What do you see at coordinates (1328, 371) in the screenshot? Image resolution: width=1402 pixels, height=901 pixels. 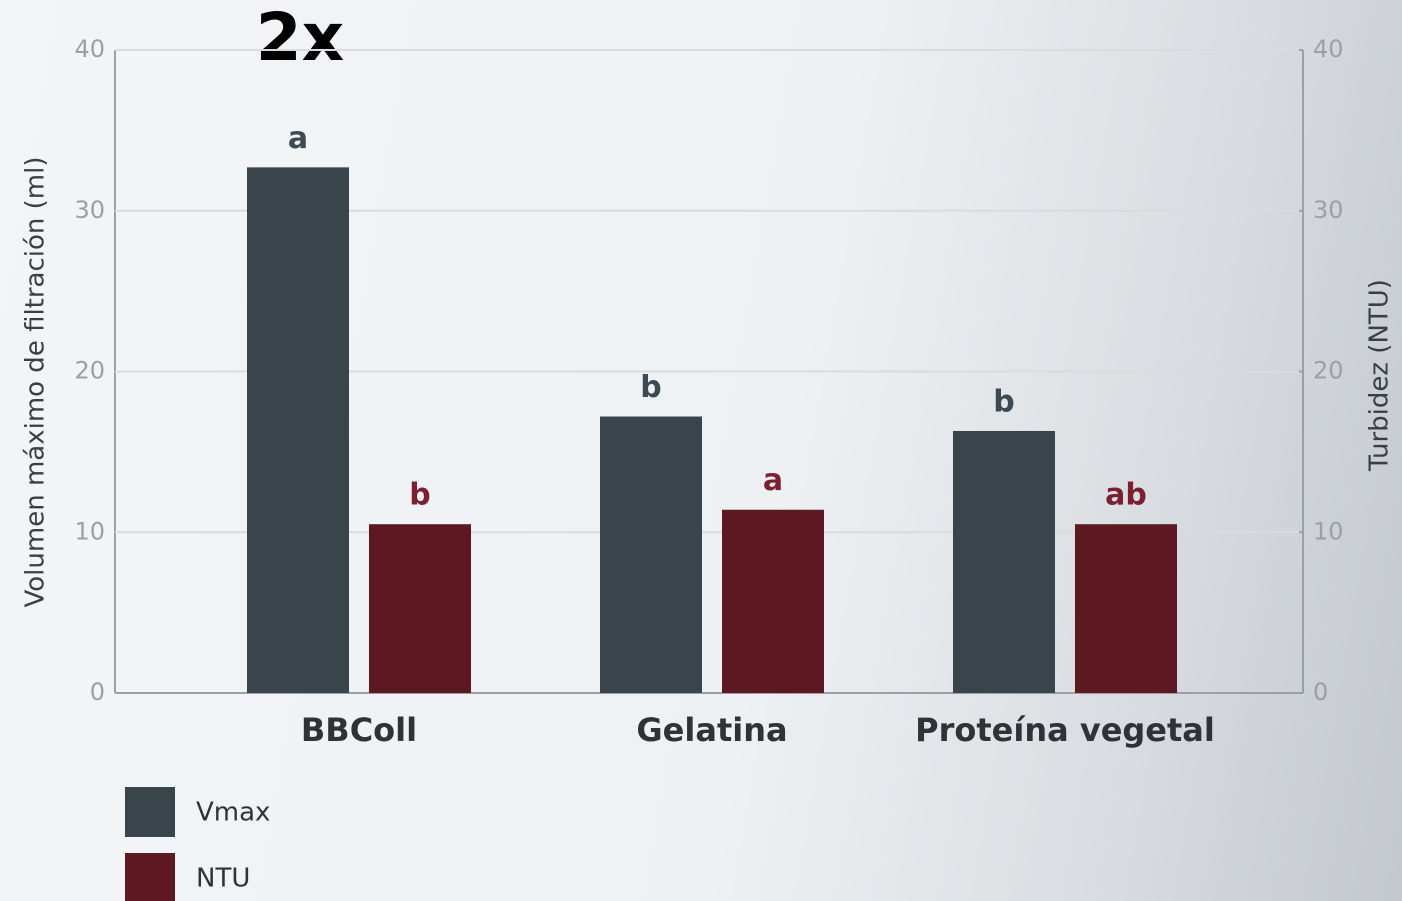 I see `y2-tick-label: 20` at bounding box center [1328, 371].